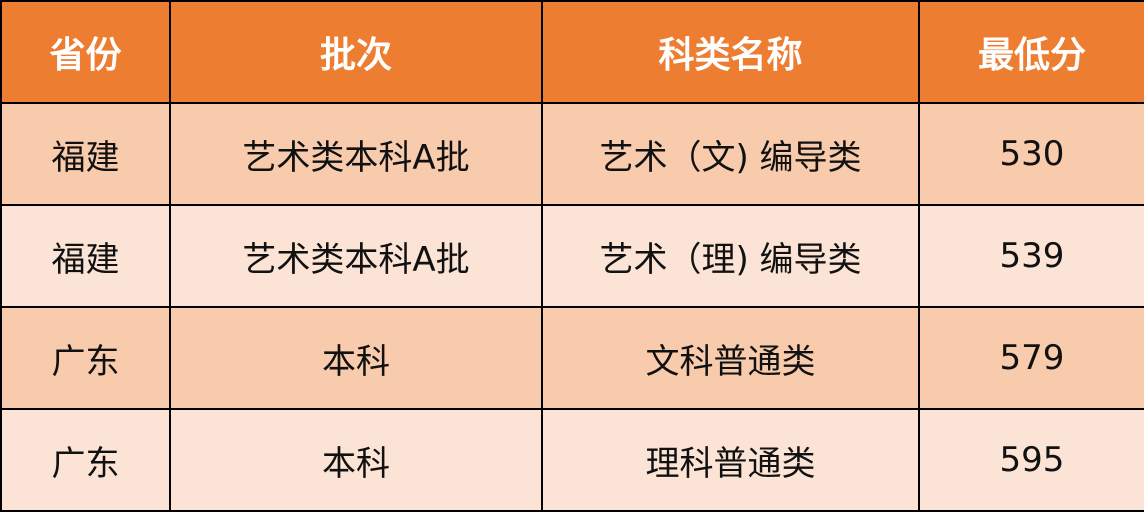  Describe the element at coordinates (730, 460) in the screenshot. I see `cell-subject: 理科普通类` at that location.